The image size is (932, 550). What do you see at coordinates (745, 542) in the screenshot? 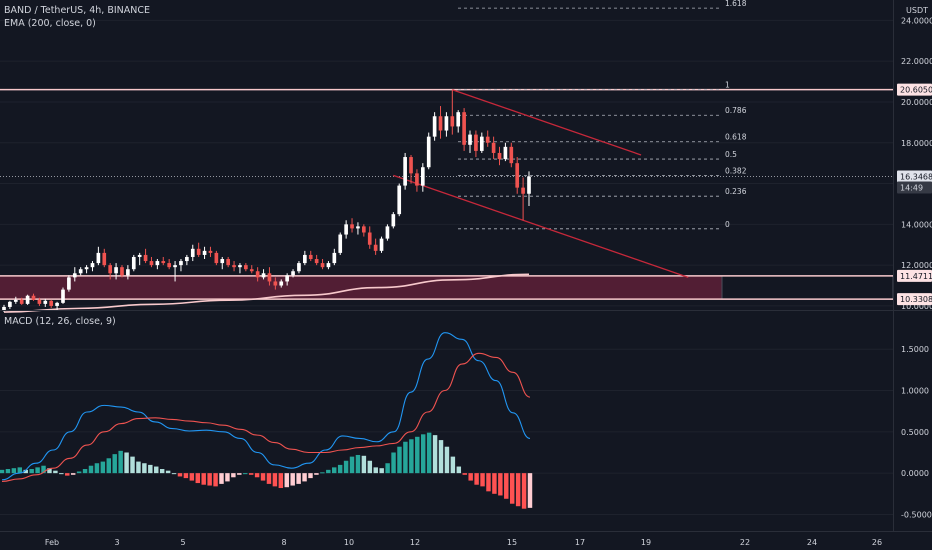
I see `time-tick-label: 22` at bounding box center [745, 542].